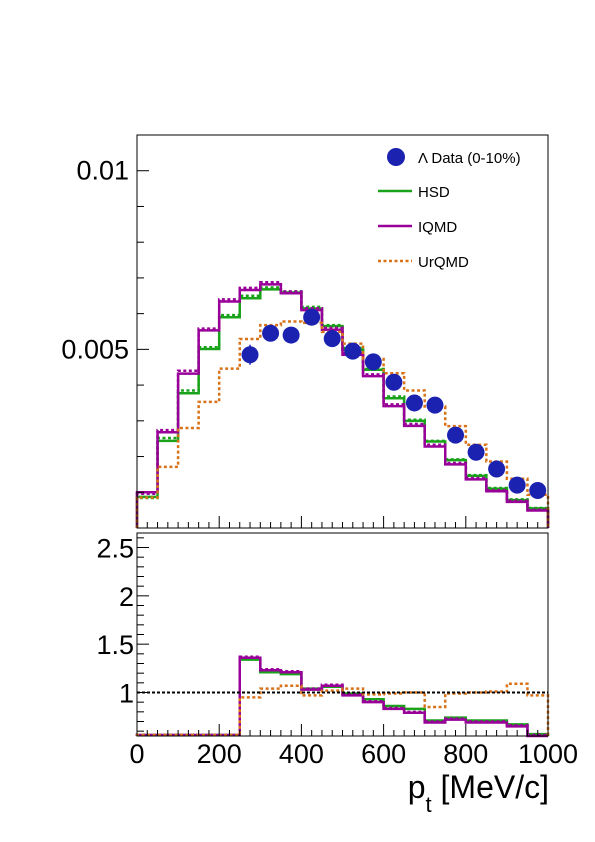  What do you see at coordinates (548, 754) in the screenshot?
I see `x-tick-label: 1000` at bounding box center [548, 754].